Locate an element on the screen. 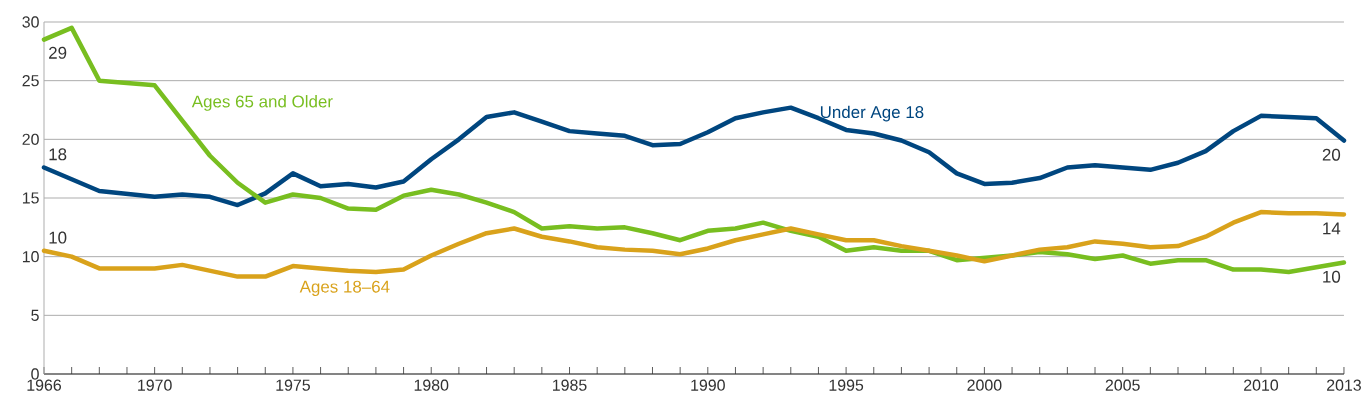  y-tick-label: 15 is located at coordinates (30, 198).